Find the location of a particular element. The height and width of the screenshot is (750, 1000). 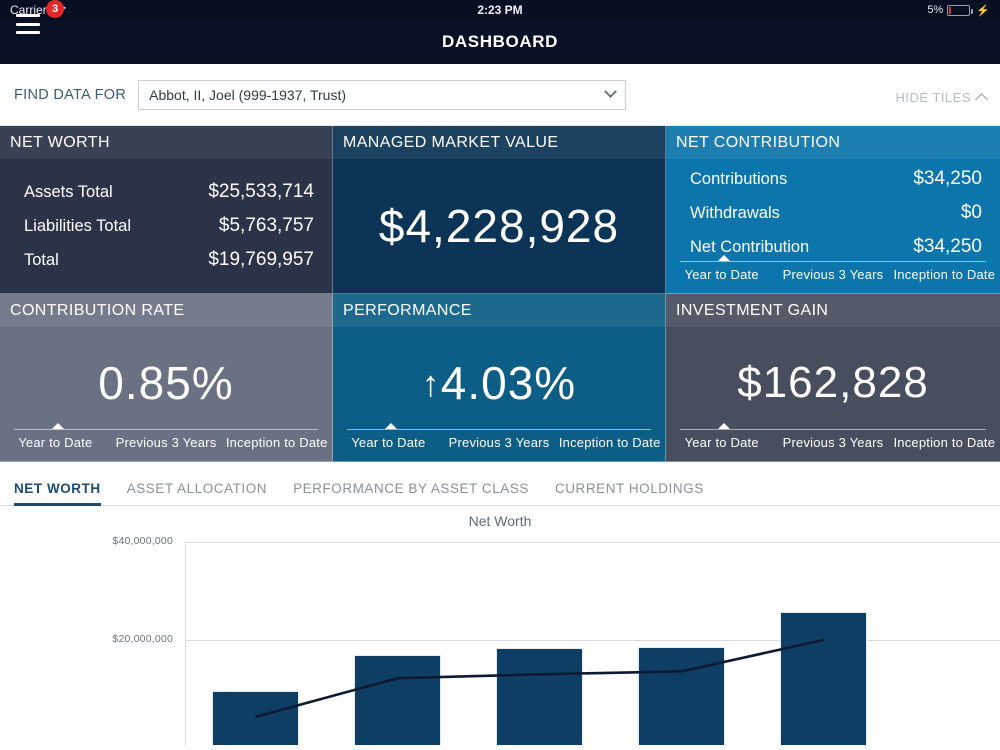

tile-row: Net Contribution $34,250 is located at coordinates (836, 247).